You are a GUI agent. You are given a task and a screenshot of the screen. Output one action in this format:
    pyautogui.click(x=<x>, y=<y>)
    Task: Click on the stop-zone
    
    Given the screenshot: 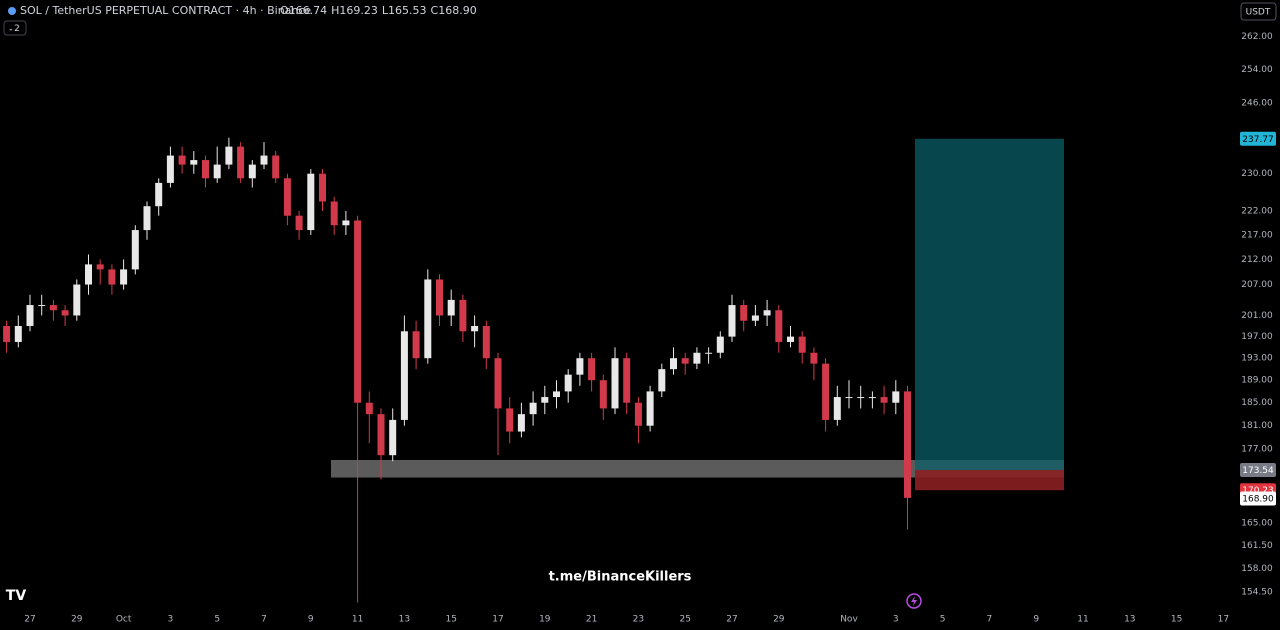 What is the action you would take?
    pyautogui.click(x=989, y=480)
    